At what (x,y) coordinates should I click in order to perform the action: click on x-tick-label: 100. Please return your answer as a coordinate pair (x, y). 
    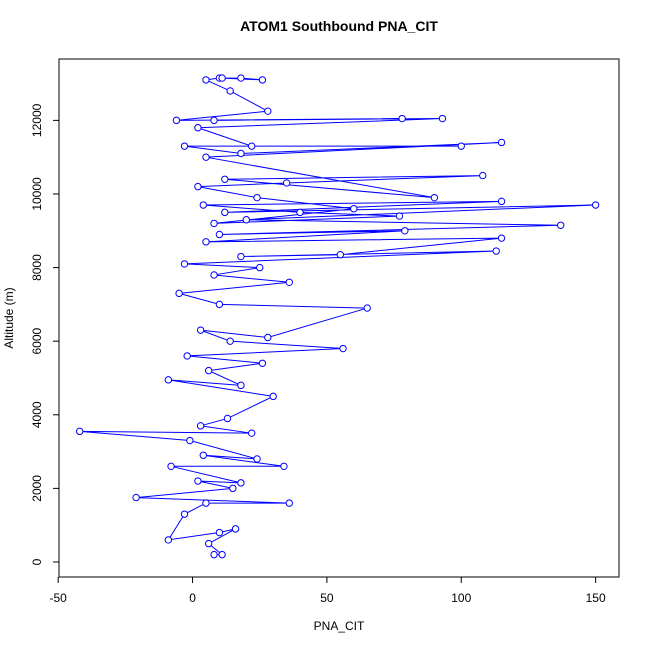
    Looking at the image, I should click on (461, 598).